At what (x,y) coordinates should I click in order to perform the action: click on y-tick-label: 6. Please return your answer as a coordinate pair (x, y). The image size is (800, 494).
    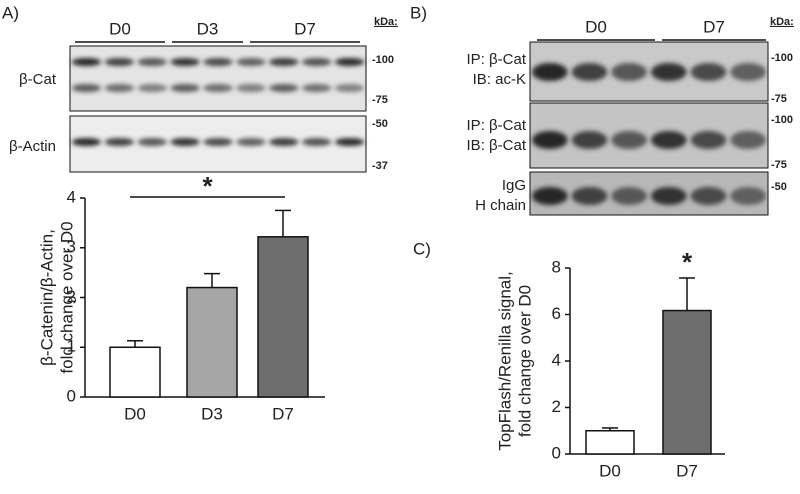
    Looking at the image, I should click on (556, 313).